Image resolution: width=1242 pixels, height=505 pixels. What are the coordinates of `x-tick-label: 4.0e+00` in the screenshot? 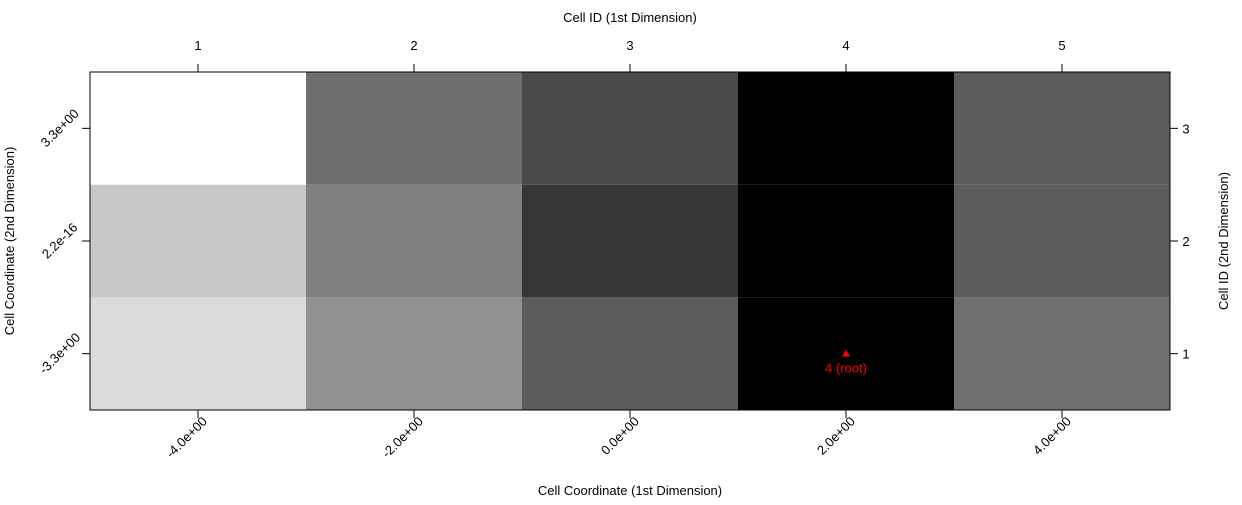 It's located at (1052, 436).